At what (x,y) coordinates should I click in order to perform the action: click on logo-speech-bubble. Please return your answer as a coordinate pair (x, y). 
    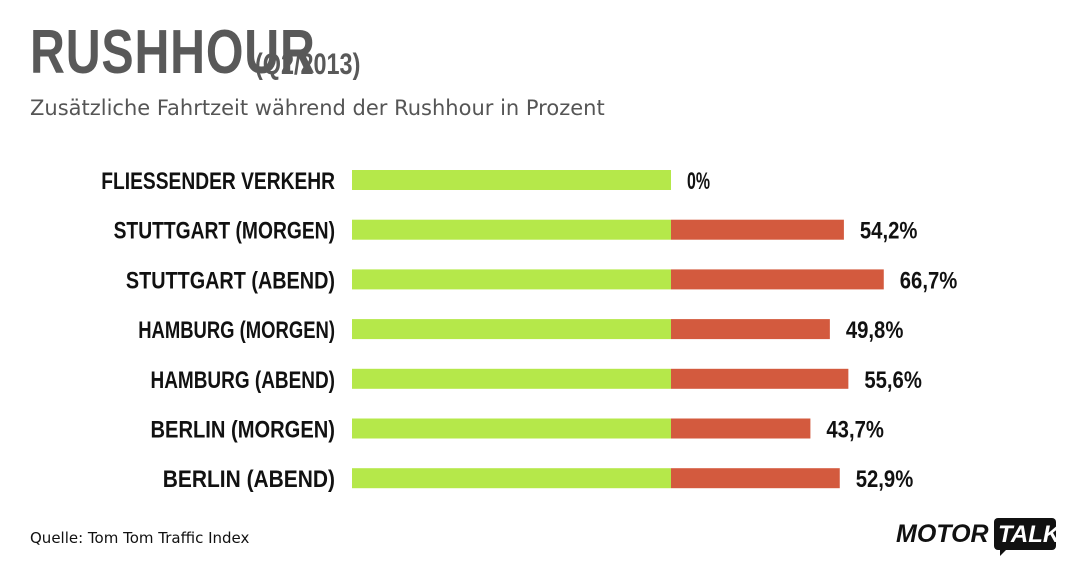
    Looking at the image, I should click on (1025, 534).